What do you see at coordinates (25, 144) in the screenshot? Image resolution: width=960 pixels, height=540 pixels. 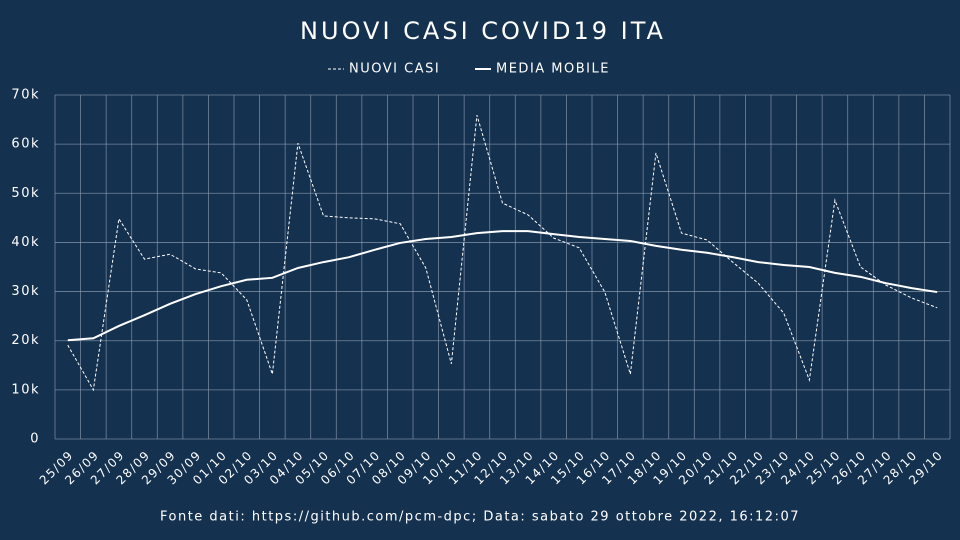 I see `y-tick-label: 60k` at bounding box center [25, 144].